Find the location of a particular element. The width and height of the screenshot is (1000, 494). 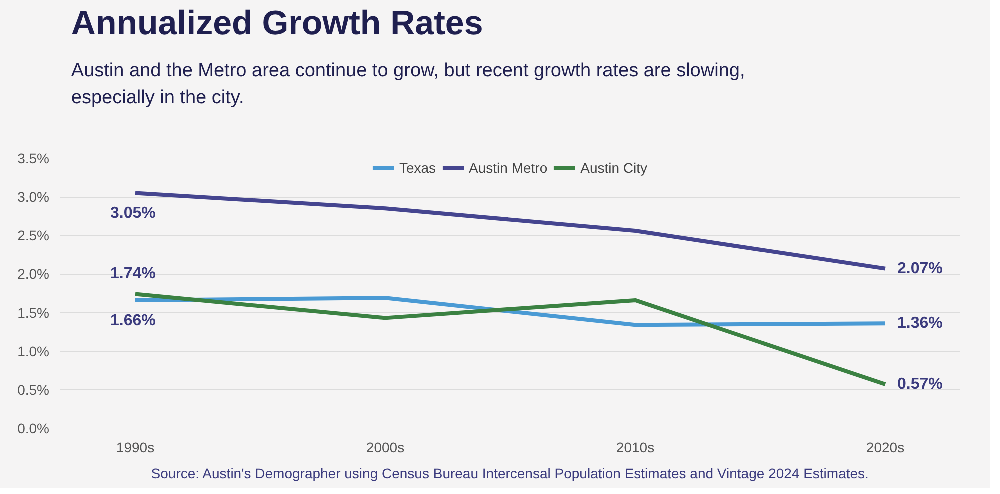

data-label: 0.57% is located at coordinates (920, 385).